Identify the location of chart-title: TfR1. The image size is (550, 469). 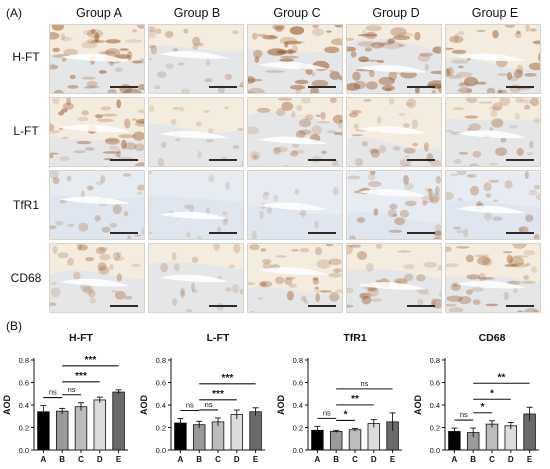
(354, 338).